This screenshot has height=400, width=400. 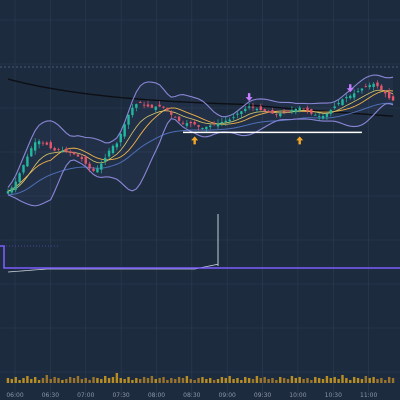 What do you see at coordinates (113, 268) in the screenshot?
I see `oscillator-signal-line` at bounding box center [113, 268].